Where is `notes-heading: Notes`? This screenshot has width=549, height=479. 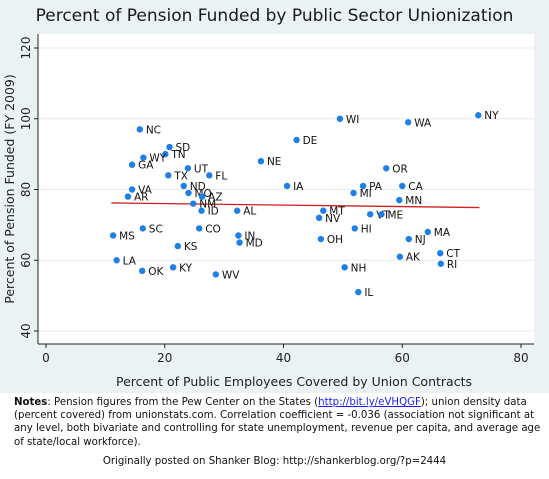
notes-heading: Notes is located at coordinates (31, 402).